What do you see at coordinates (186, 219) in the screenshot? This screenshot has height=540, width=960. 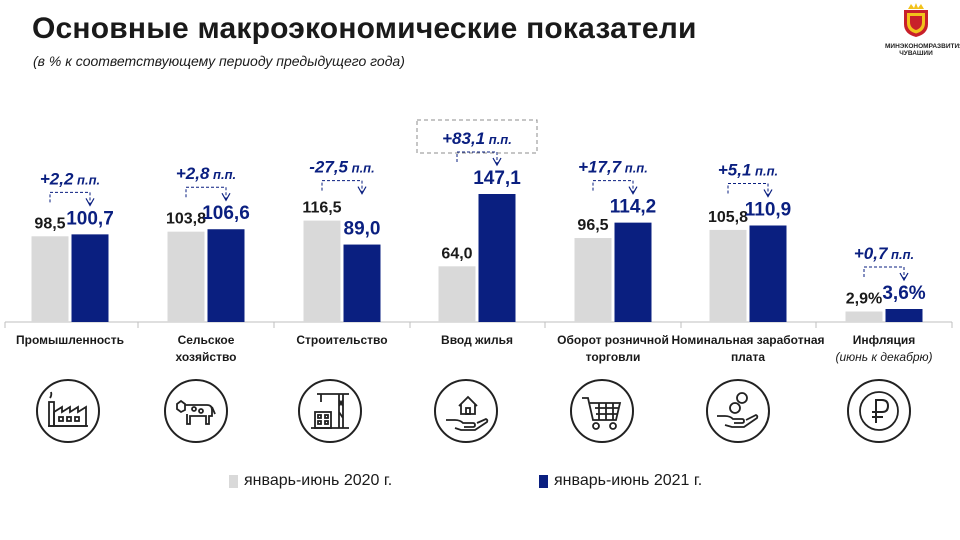 I see `value-label-2020-1: 103,8` at bounding box center [186, 219].